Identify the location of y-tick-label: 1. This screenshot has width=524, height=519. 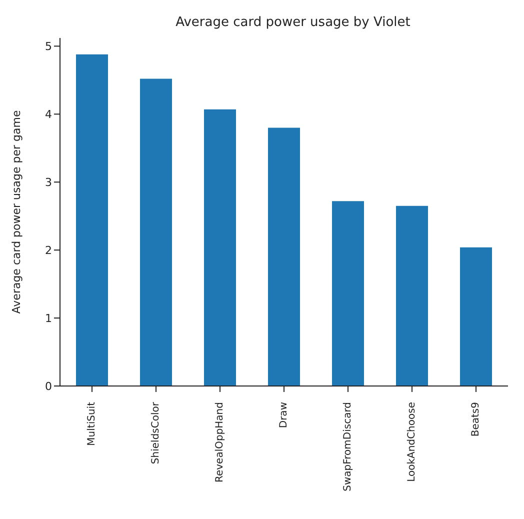
(48, 318).